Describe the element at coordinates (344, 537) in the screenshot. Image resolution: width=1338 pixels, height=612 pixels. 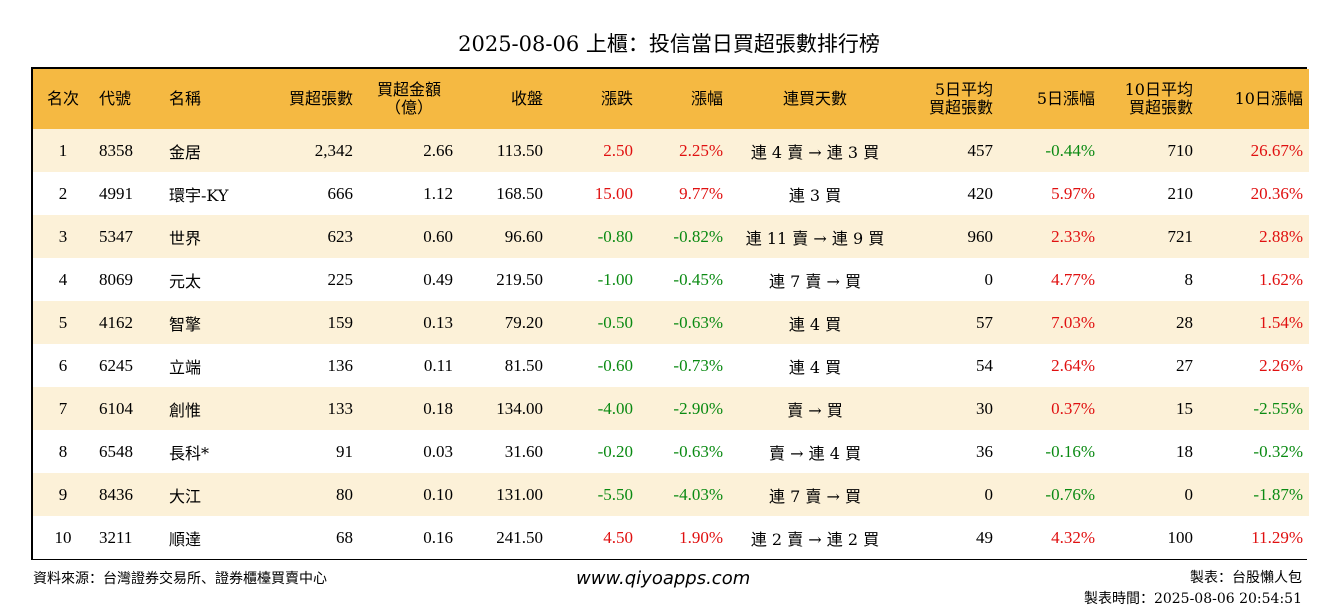
I see `cell-net-buy-lots: 68` at that location.